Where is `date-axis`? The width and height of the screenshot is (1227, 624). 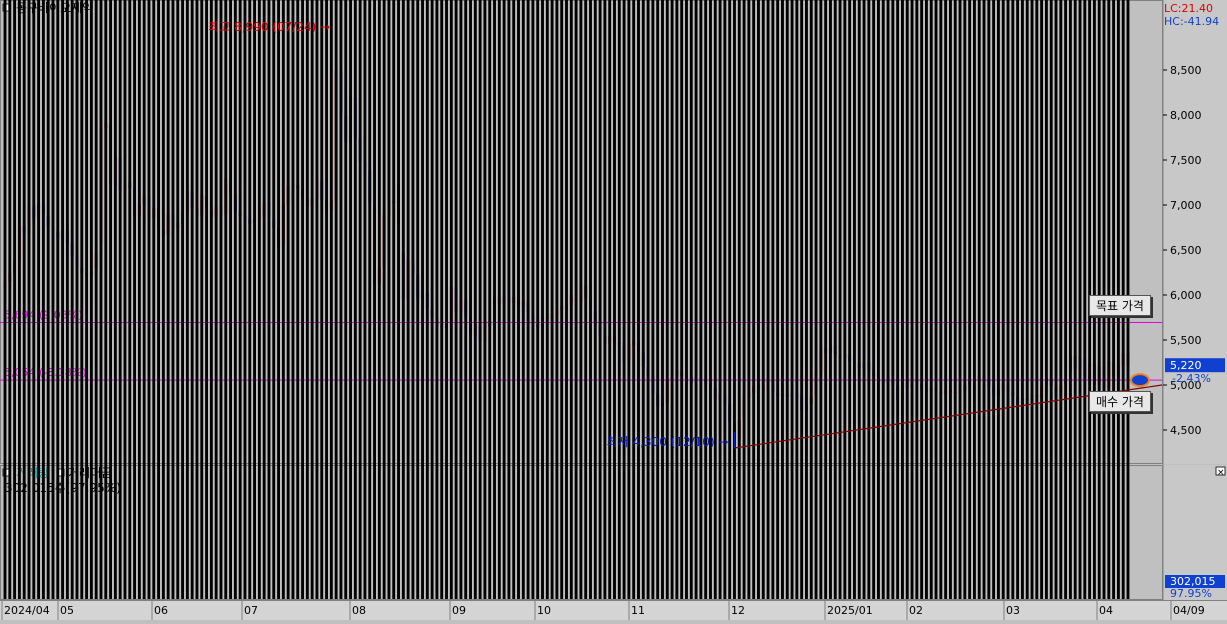
date-axis is located at coordinates (613, 610).